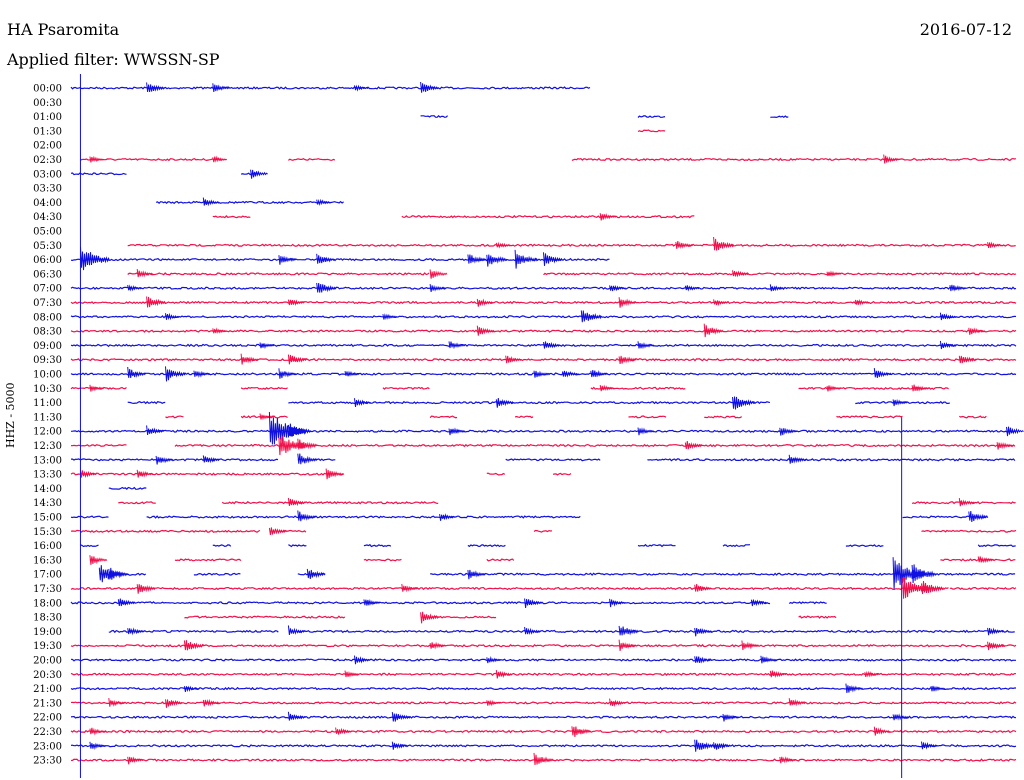 This screenshot has height=780, width=1024. Describe the element at coordinates (47, 189) in the screenshot. I see `time-label-0330: 03:30` at that location.